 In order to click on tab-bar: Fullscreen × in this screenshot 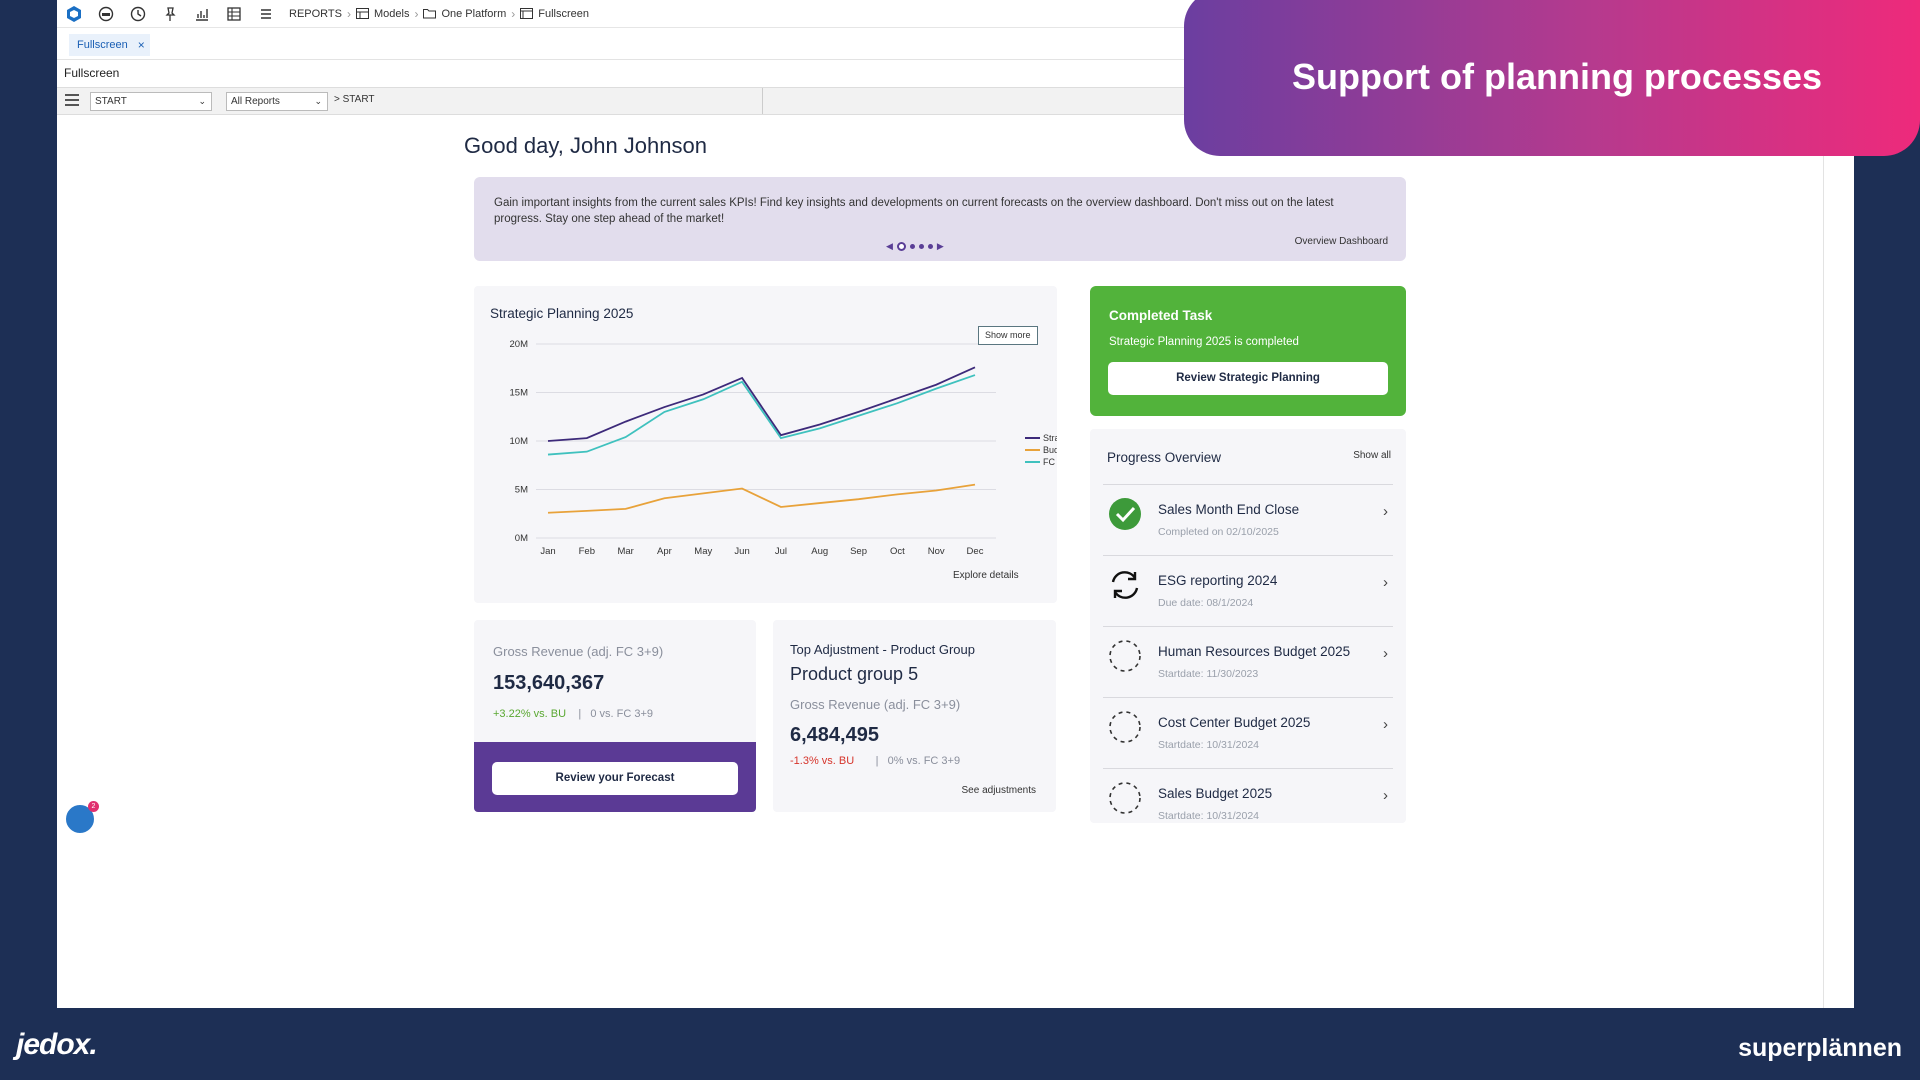, I will do `click(955, 45)`.